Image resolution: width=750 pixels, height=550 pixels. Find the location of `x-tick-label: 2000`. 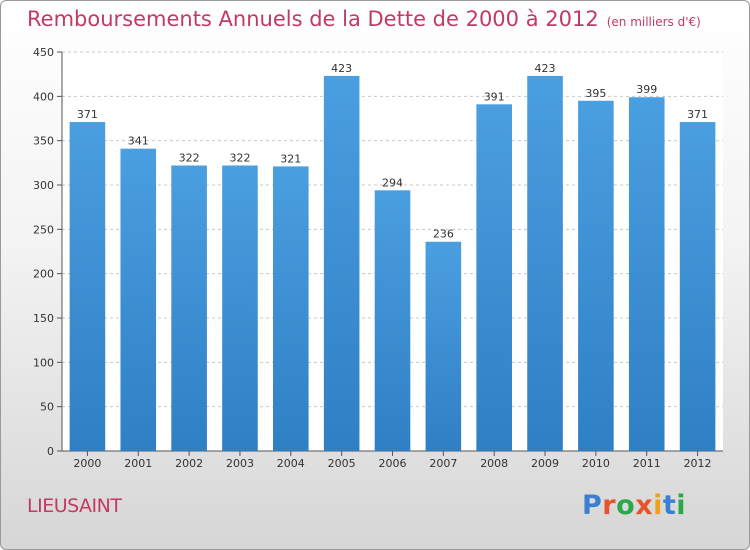

x-tick-label: 2000 is located at coordinates (87, 463).